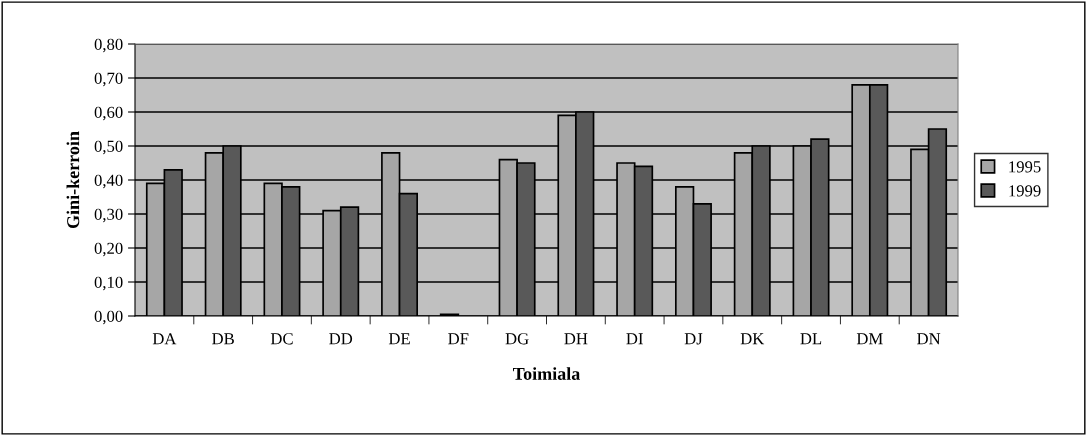 The width and height of the screenshot is (1087, 436). I want to click on x-tick-label: DN, so click(929, 339).